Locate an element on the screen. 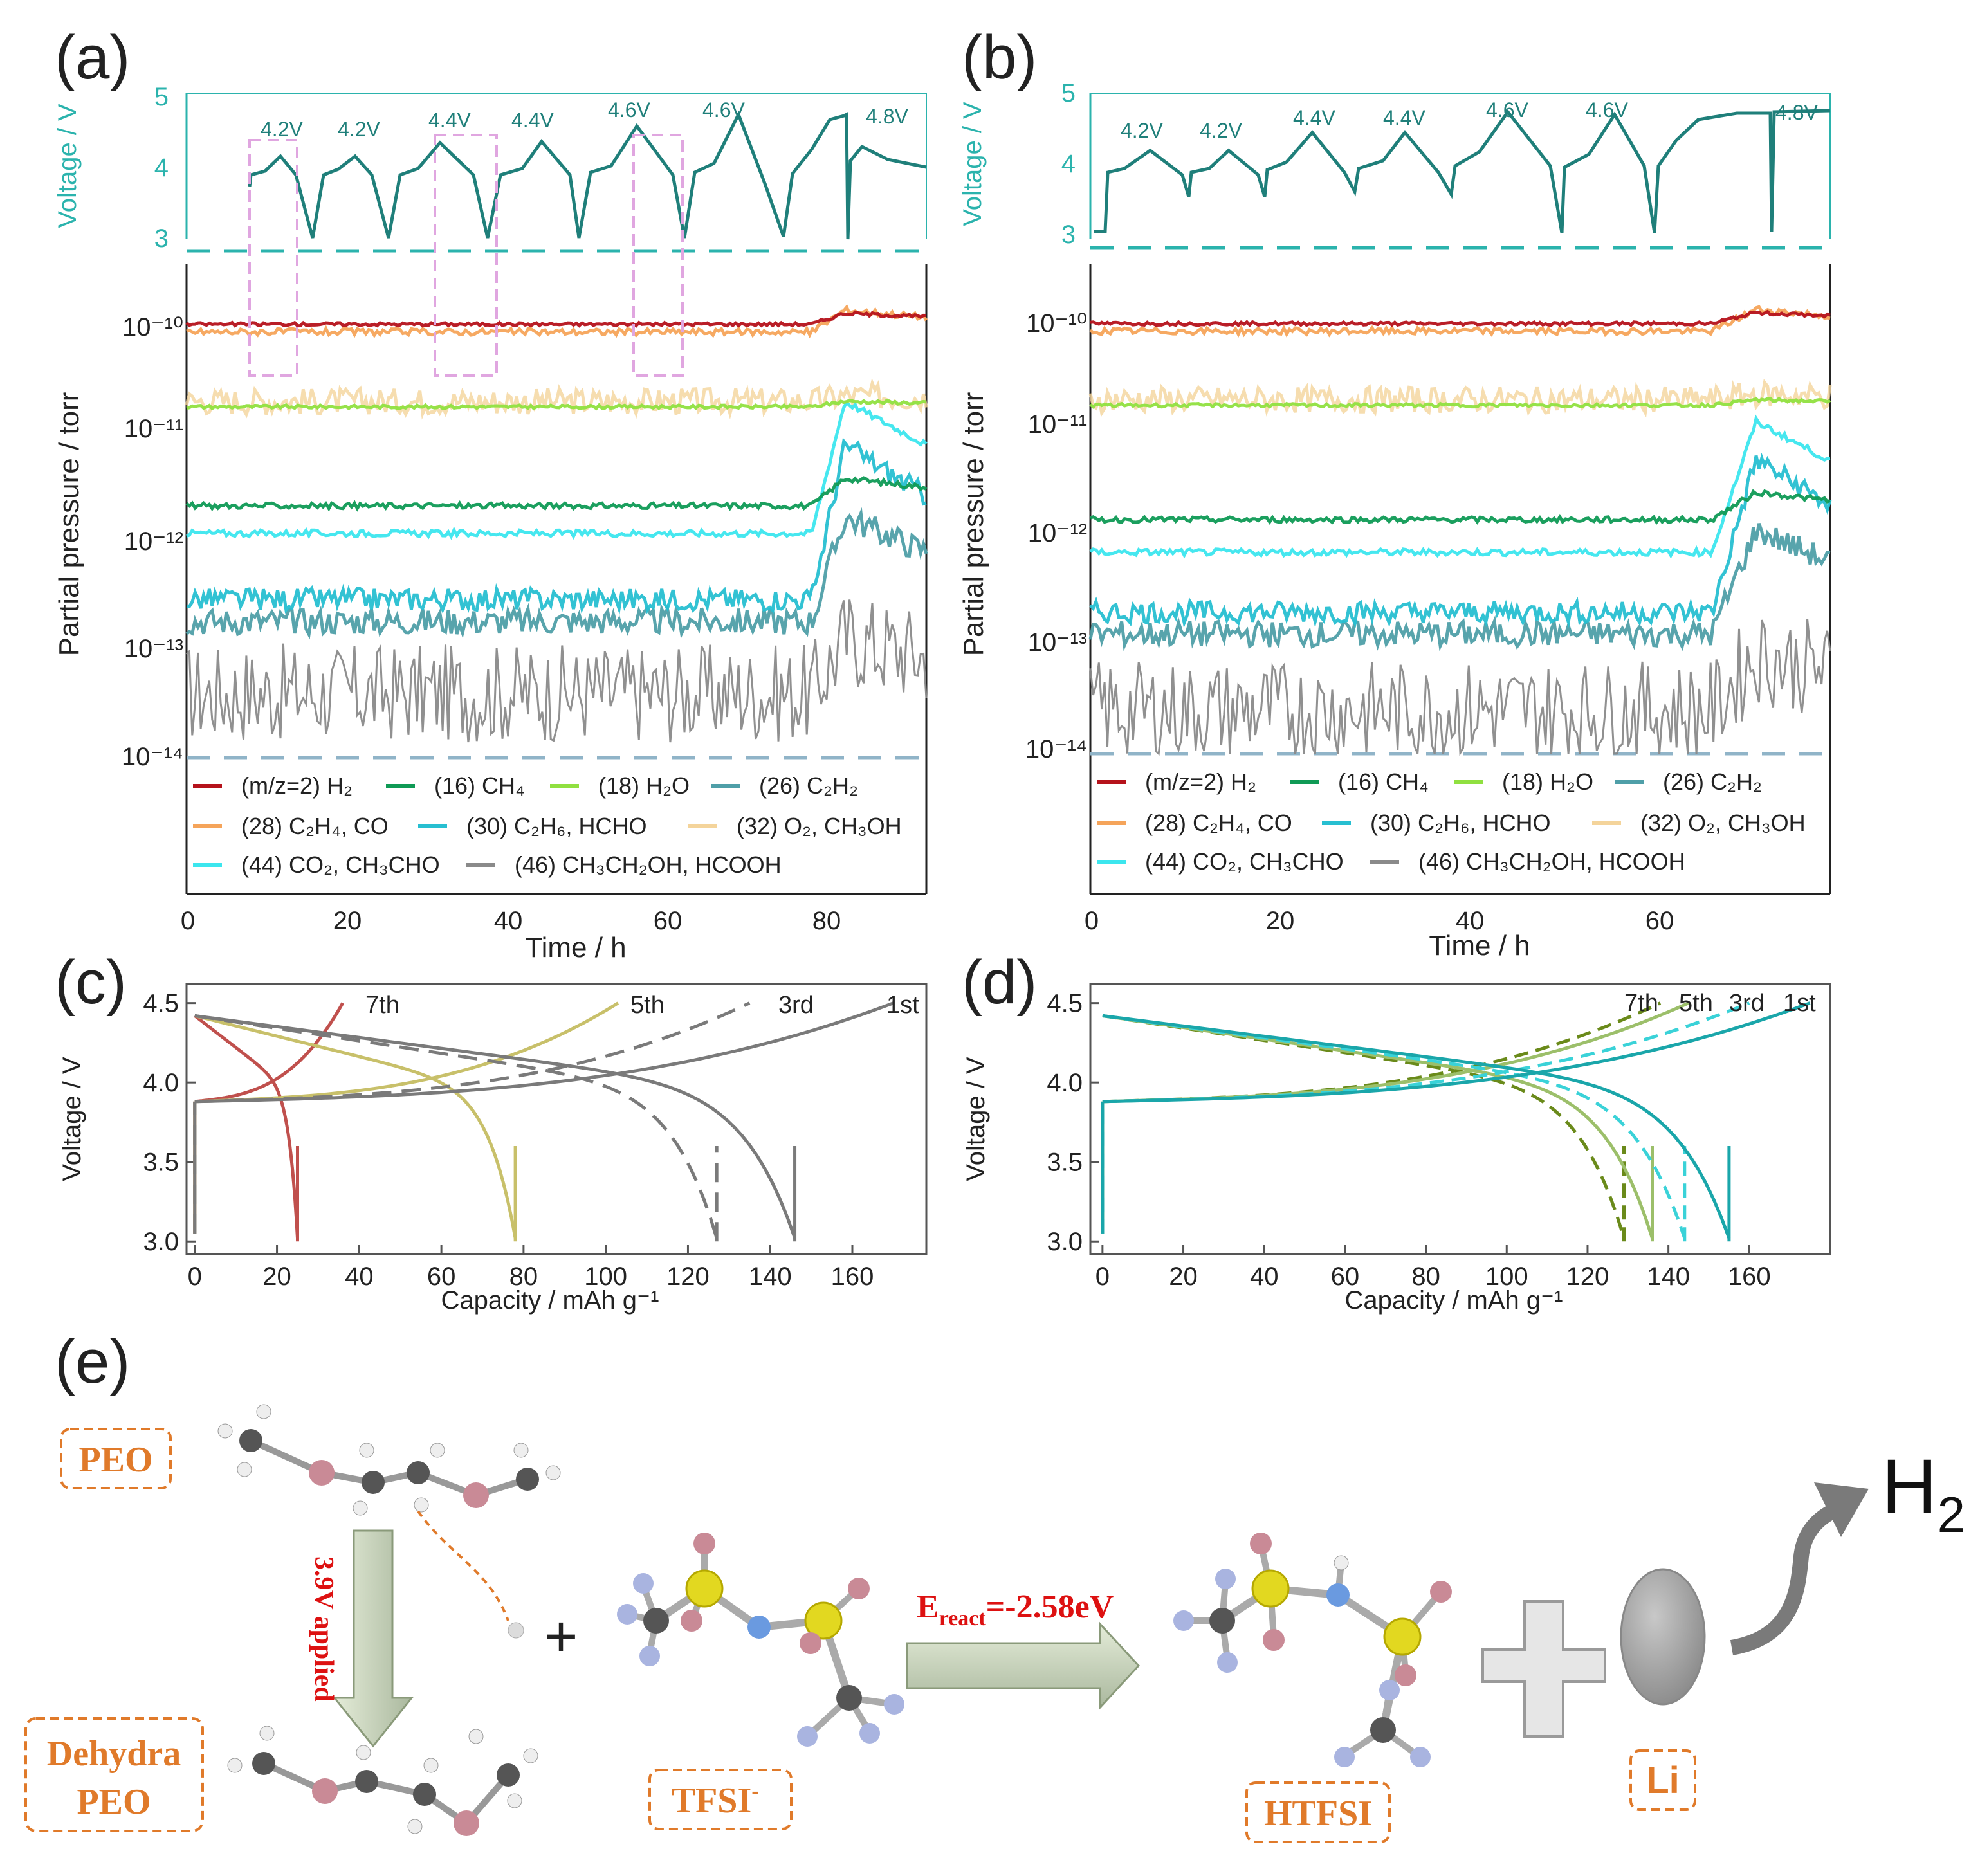 This screenshot has height=1876, width=1980. legend-label: (16) CH₄ is located at coordinates (479, 786).